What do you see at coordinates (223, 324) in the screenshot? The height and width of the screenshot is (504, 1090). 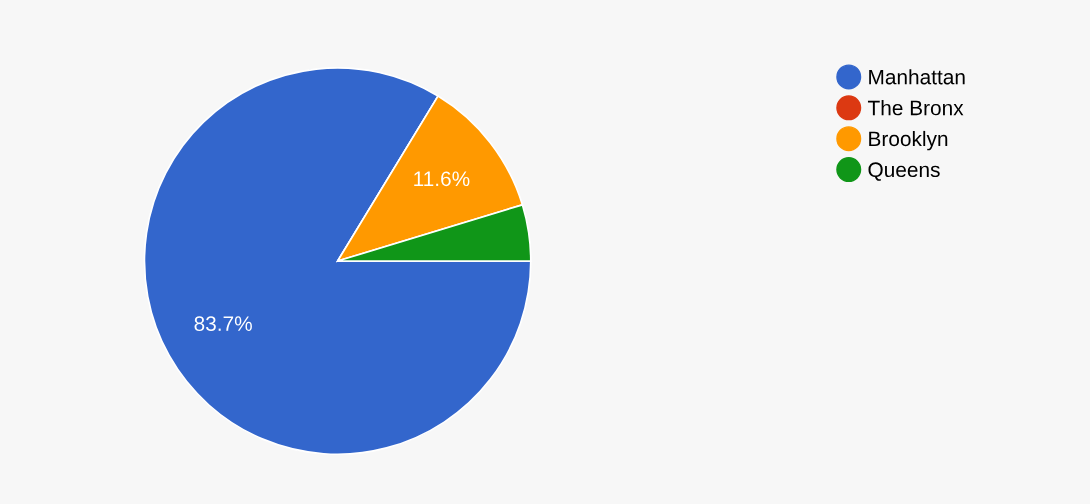 I see `data-label: 83.7%` at bounding box center [223, 324].